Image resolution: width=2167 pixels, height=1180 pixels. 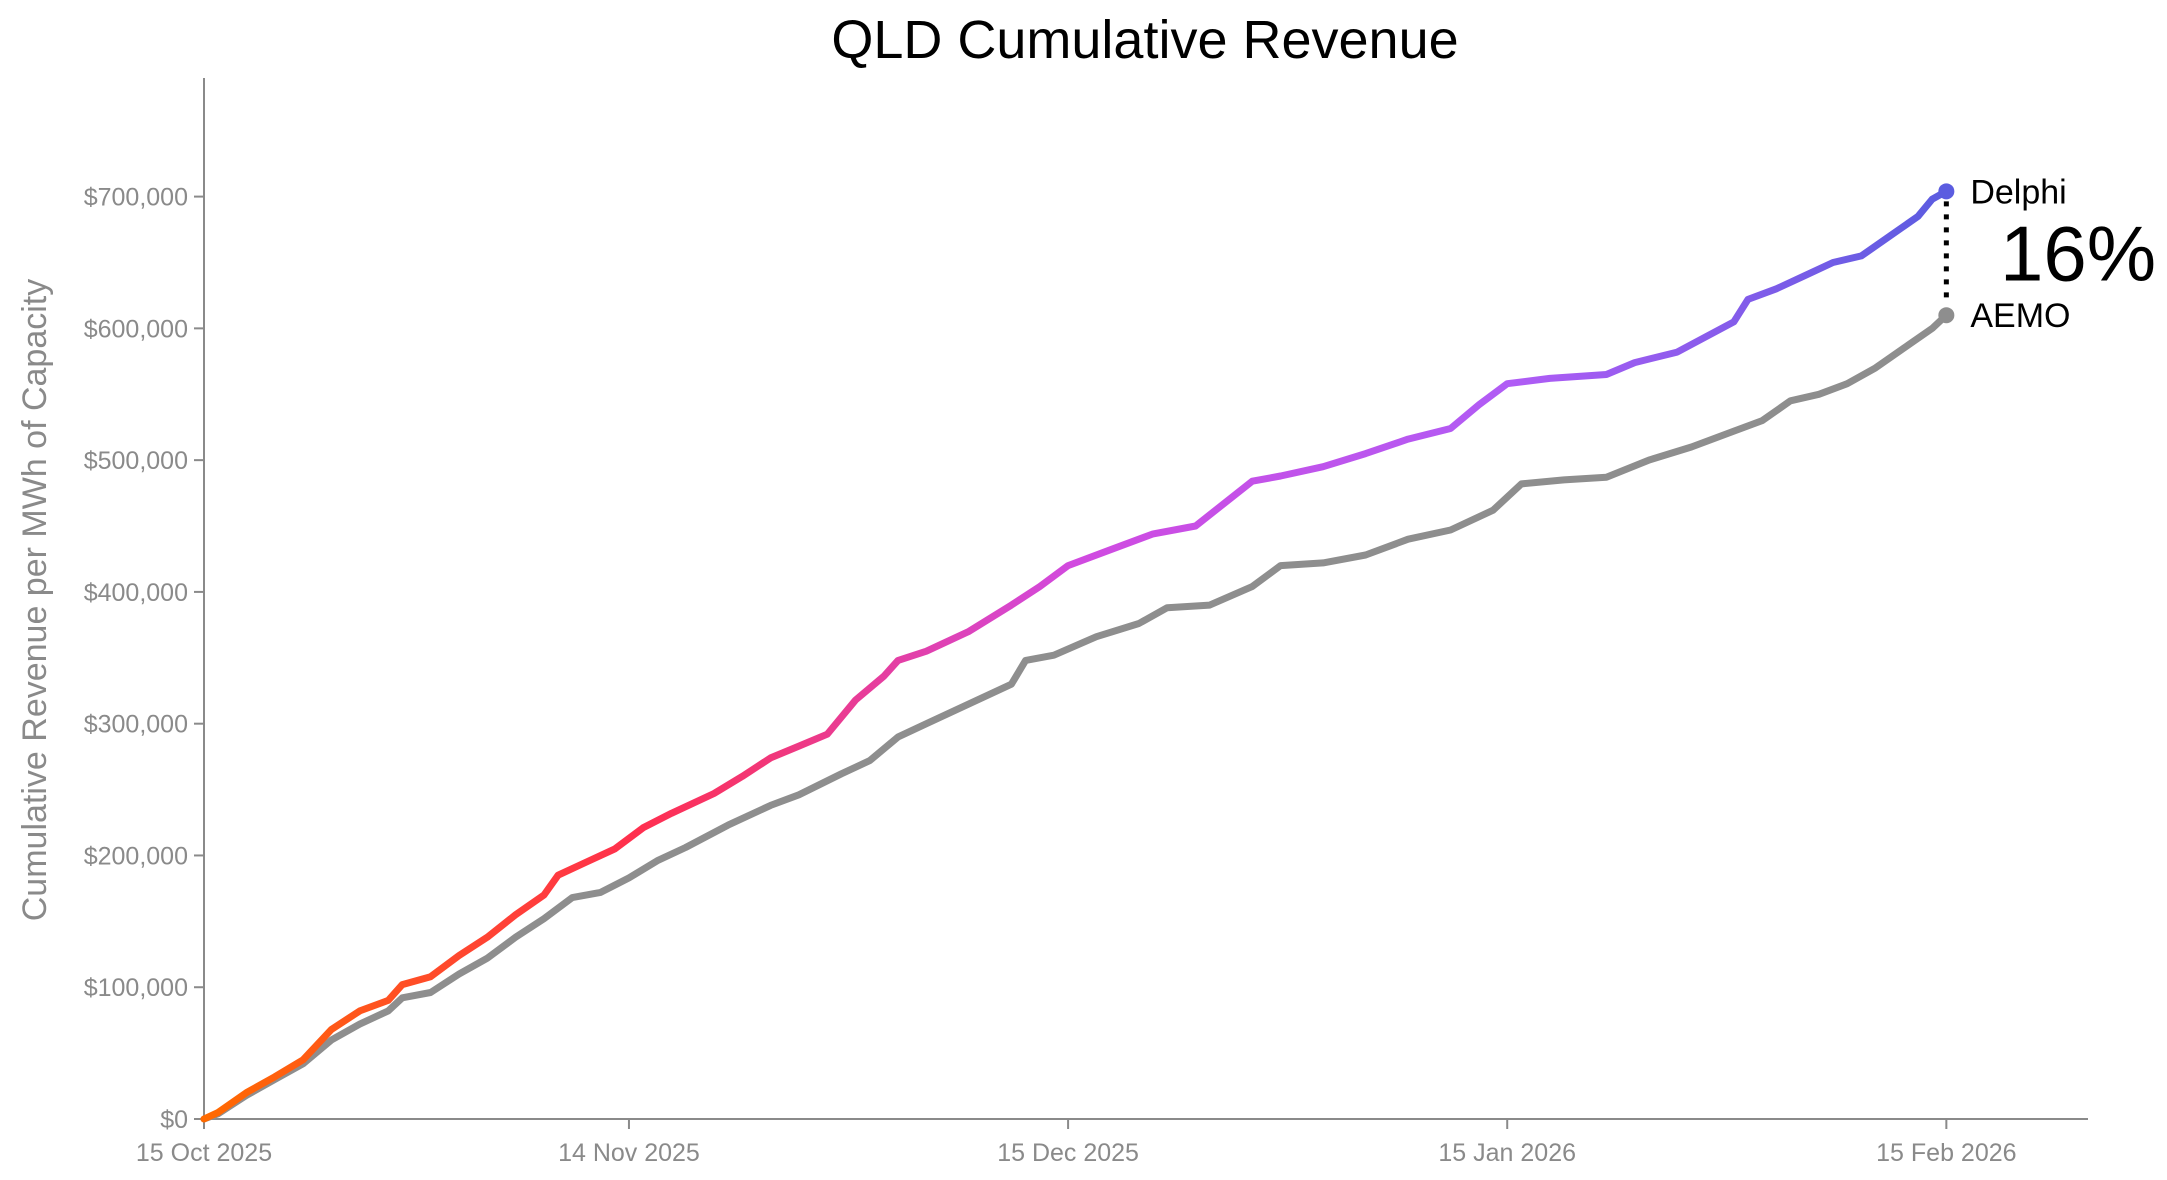 What do you see at coordinates (136, 856) in the screenshot?
I see `y-tick-label: $200,000` at bounding box center [136, 856].